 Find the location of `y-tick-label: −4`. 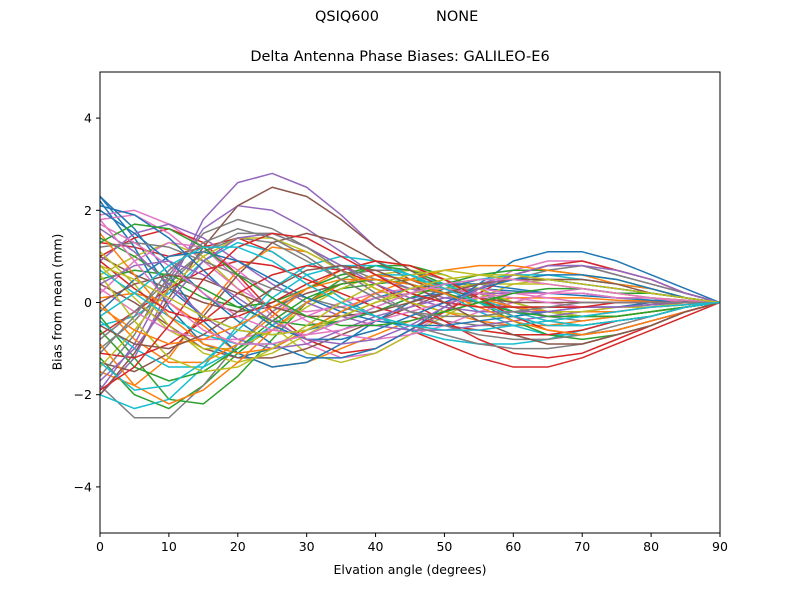

y-tick-label: −4 is located at coordinates (83, 486).